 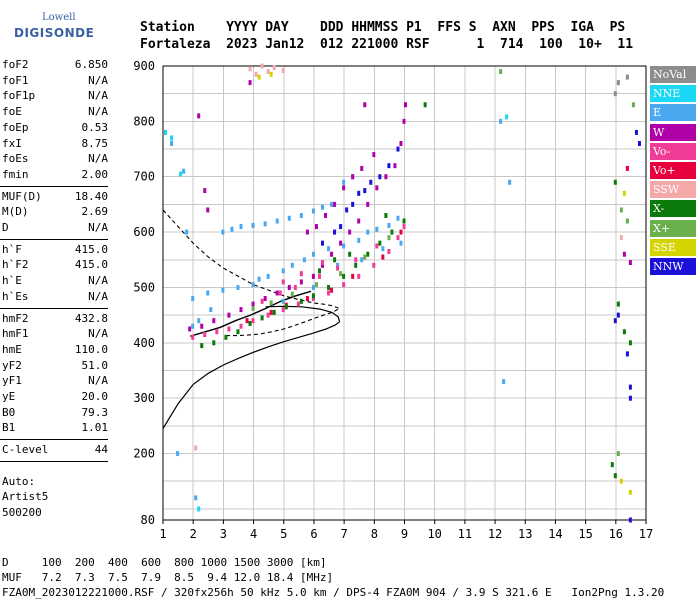 I want to click on legend-item-w: W, so click(x=673, y=132).